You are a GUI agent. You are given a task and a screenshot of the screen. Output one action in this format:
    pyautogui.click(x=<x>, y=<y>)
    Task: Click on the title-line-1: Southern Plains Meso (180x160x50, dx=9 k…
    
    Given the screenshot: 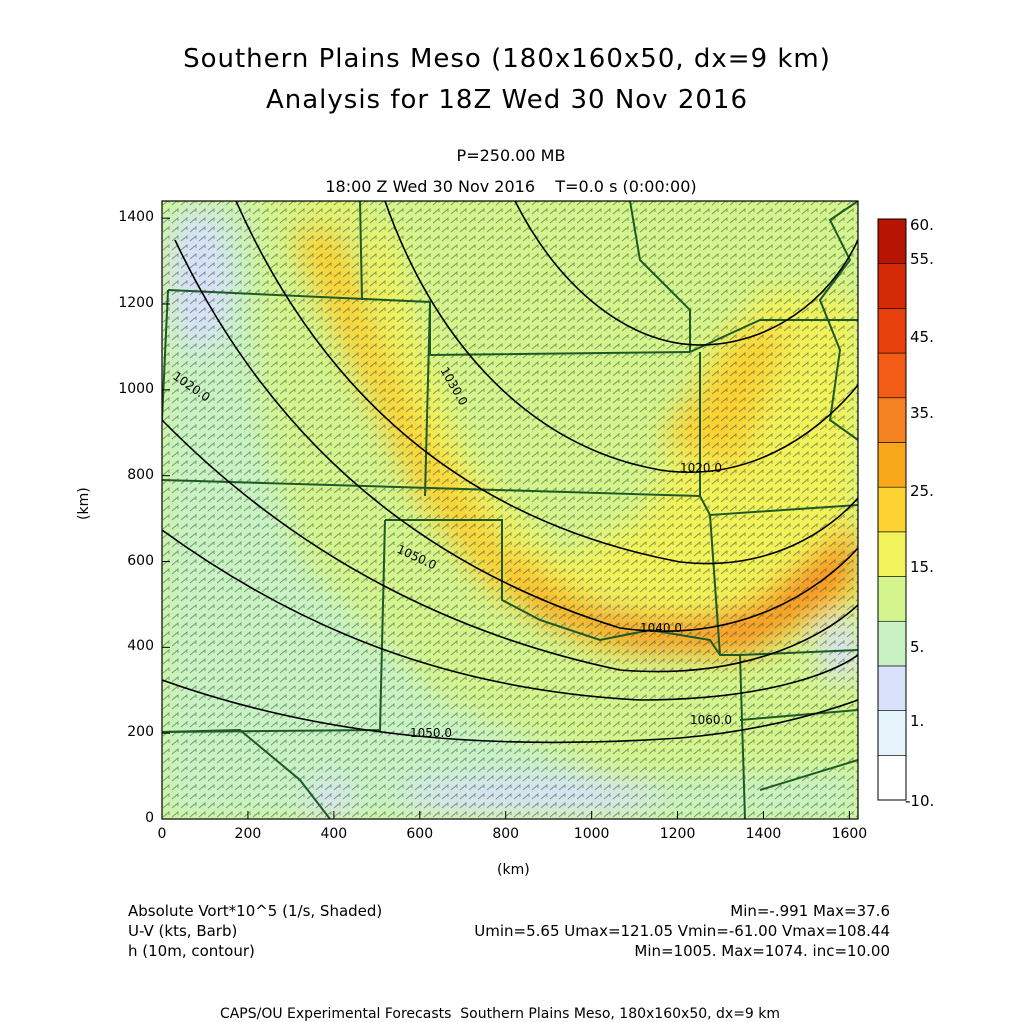 What is the action you would take?
    pyautogui.click(x=507, y=59)
    